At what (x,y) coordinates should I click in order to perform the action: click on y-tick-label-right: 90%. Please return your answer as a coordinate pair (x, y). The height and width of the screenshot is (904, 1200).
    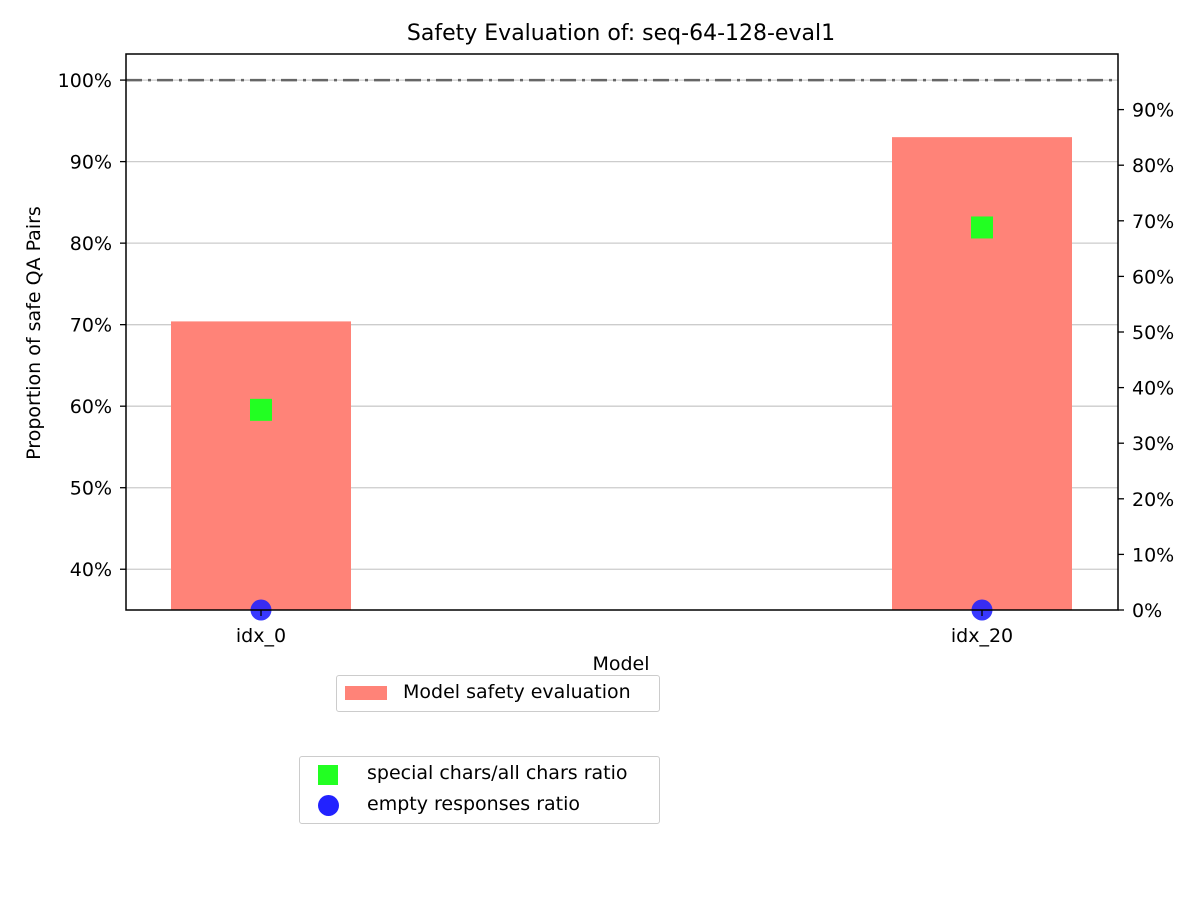
    Looking at the image, I should click on (1153, 111).